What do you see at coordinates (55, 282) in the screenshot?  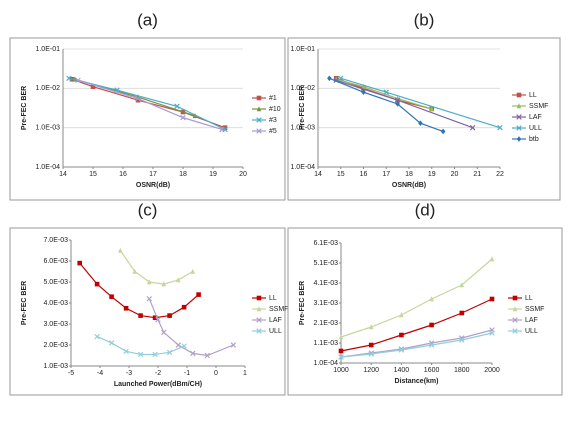 I see `y-tick-label: 5.0E-03` at bounding box center [55, 282].